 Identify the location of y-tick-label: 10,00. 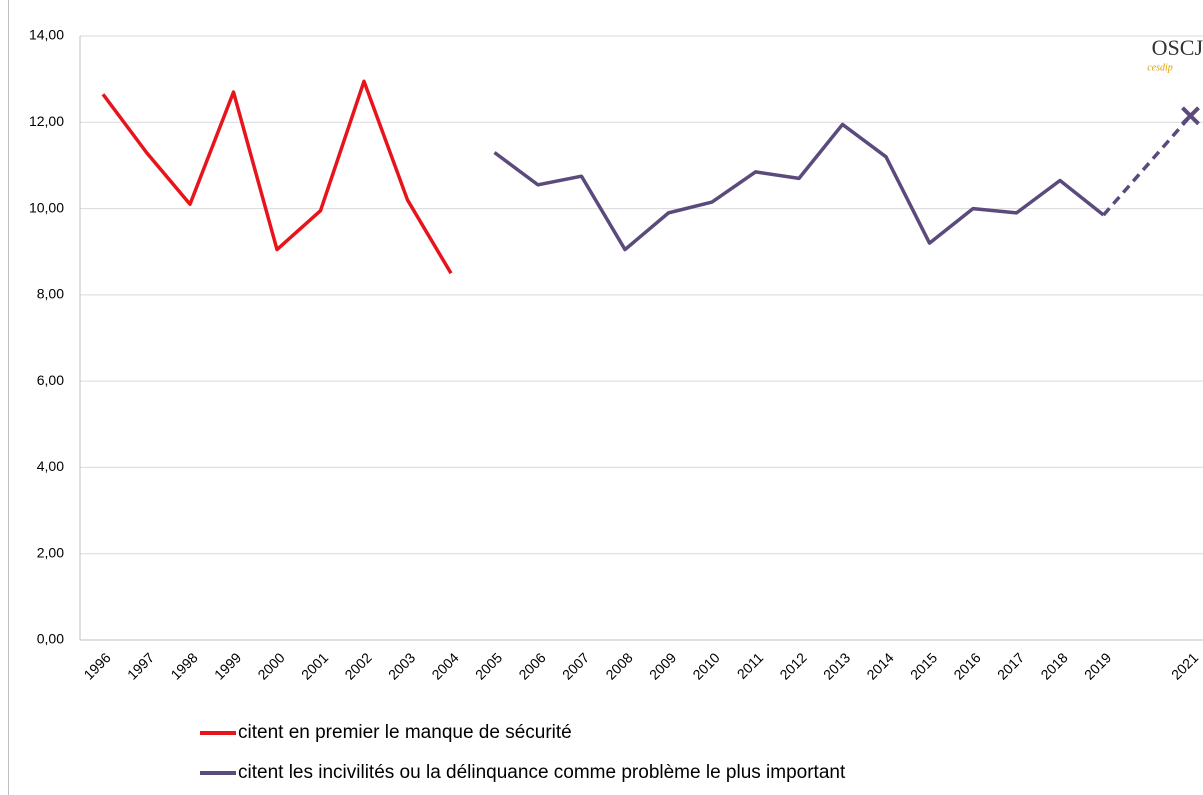
(46, 207).